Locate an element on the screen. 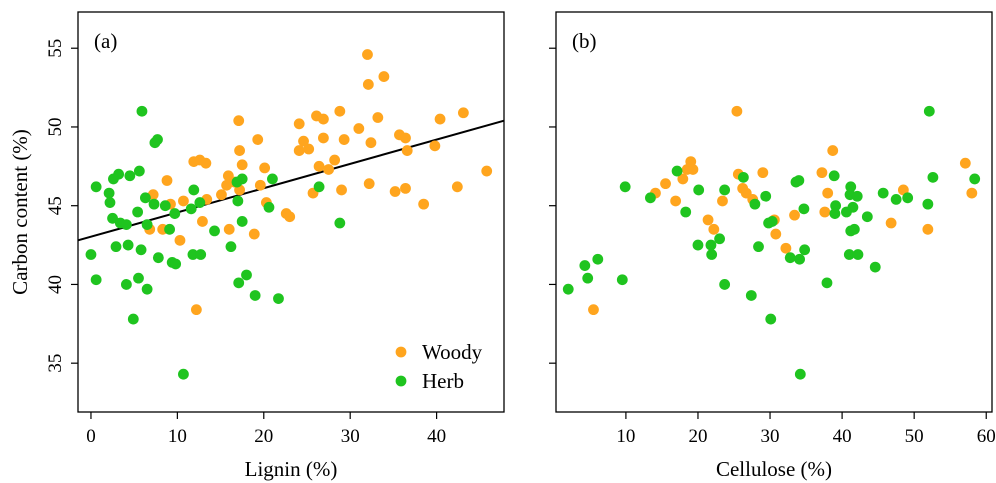 Image resolution: width=996 pixels, height=483 pixels. y-axis-title: Carbon content (%) is located at coordinates (20, 212).